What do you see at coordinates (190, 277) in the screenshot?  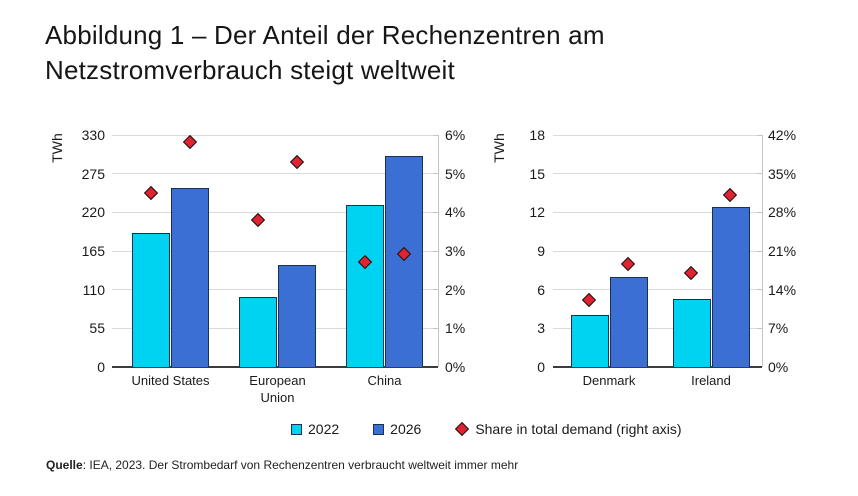 I see `bar-United States-2026` at bounding box center [190, 277].